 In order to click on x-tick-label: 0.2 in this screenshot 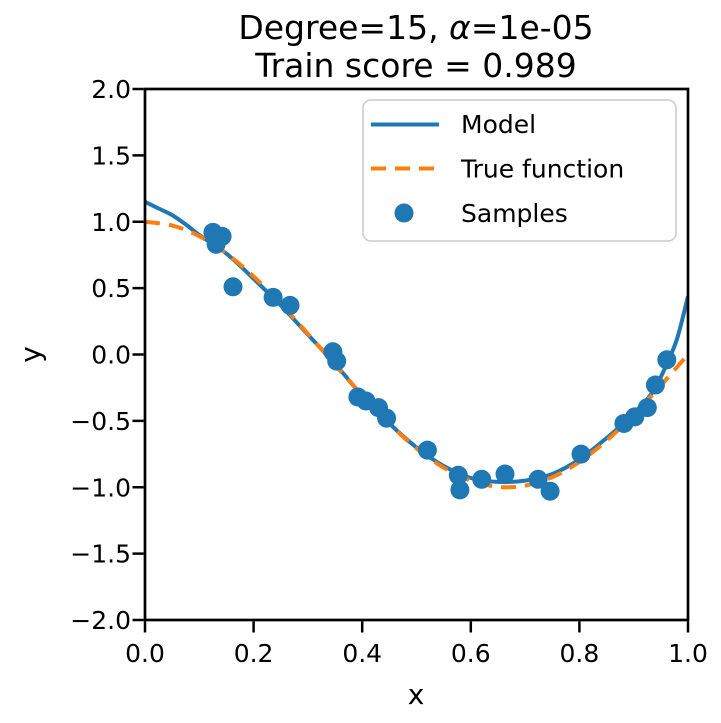, I will do `click(254, 653)`.